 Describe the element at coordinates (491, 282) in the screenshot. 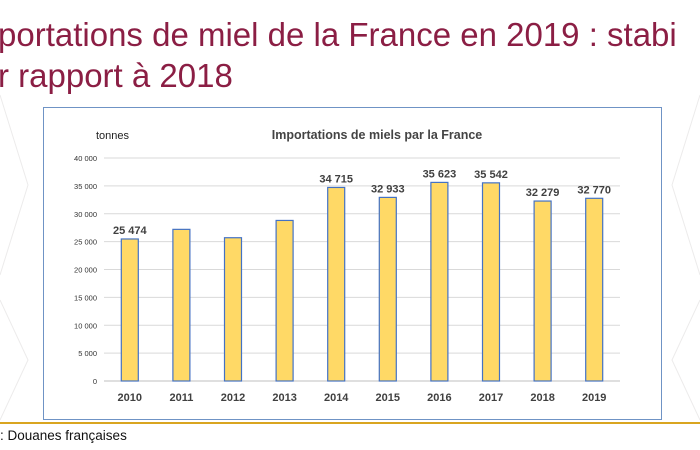

I see `bar-2017` at that location.